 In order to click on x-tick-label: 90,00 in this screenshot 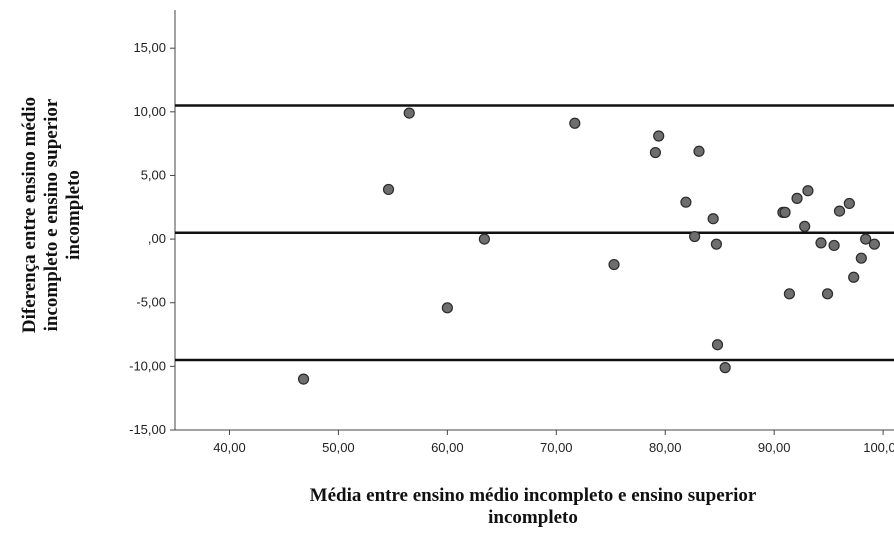, I will do `click(774, 447)`.